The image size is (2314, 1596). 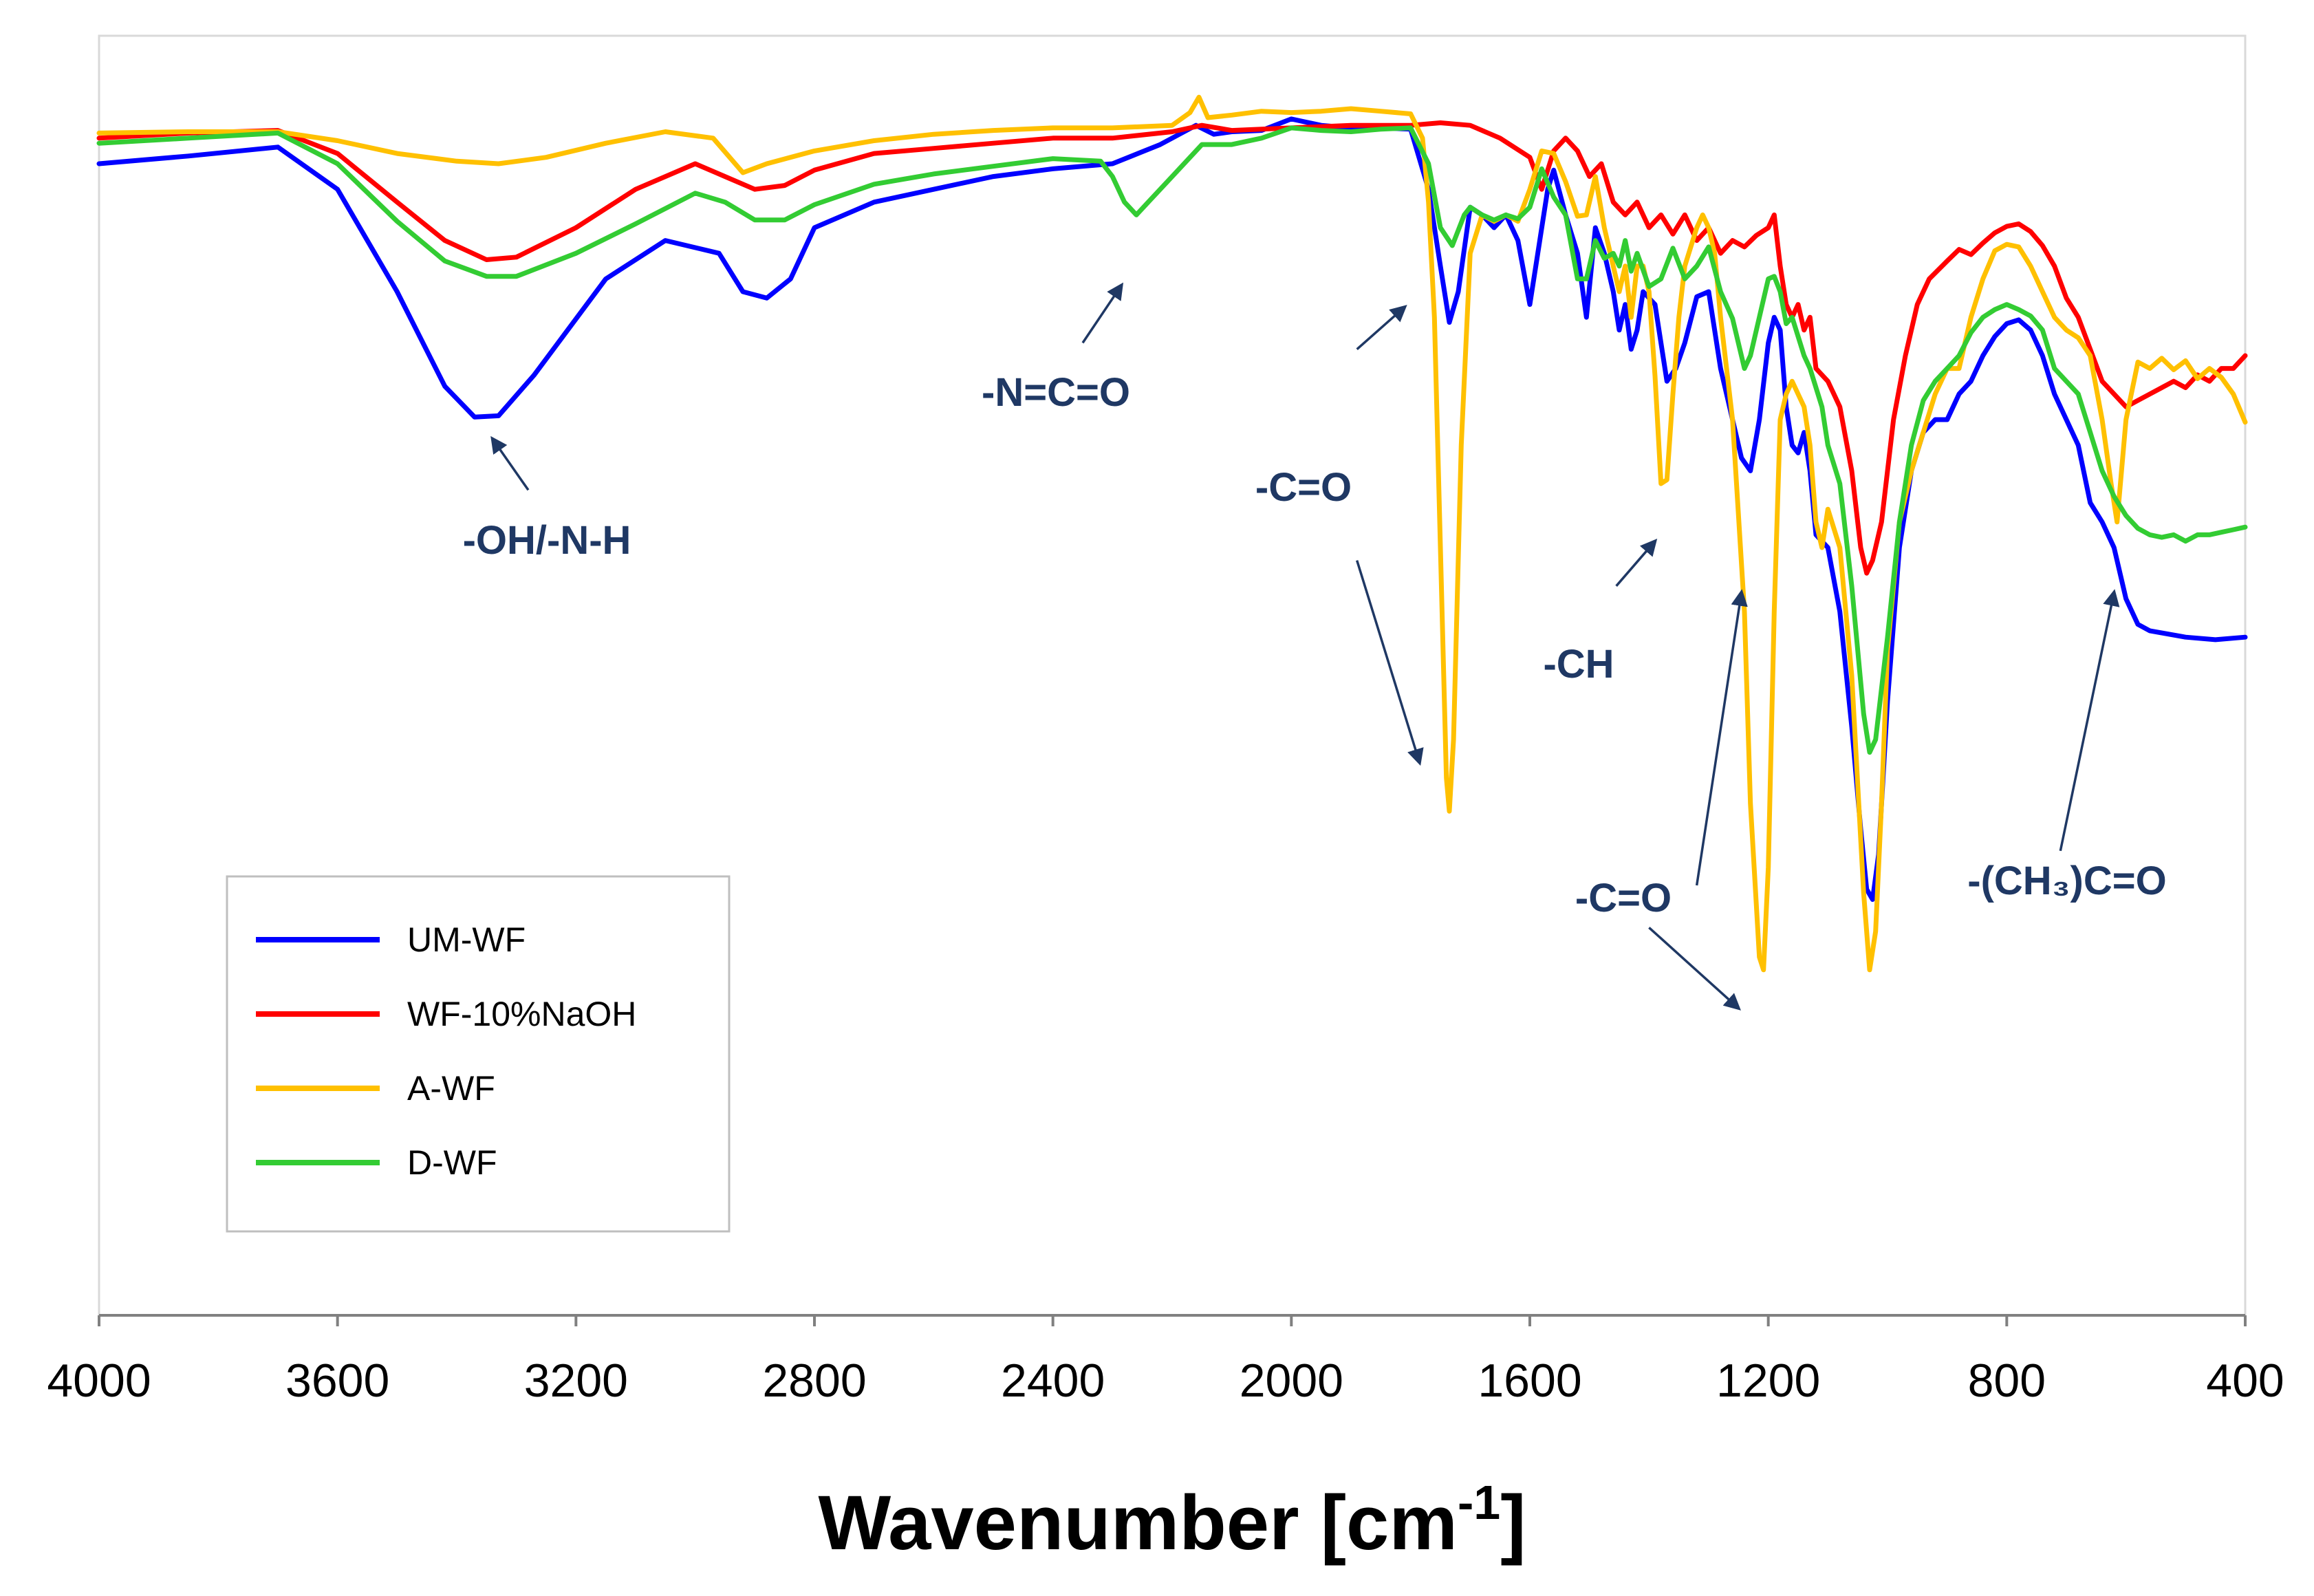 I want to click on legend-label: A-WF, so click(x=451, y=1088).